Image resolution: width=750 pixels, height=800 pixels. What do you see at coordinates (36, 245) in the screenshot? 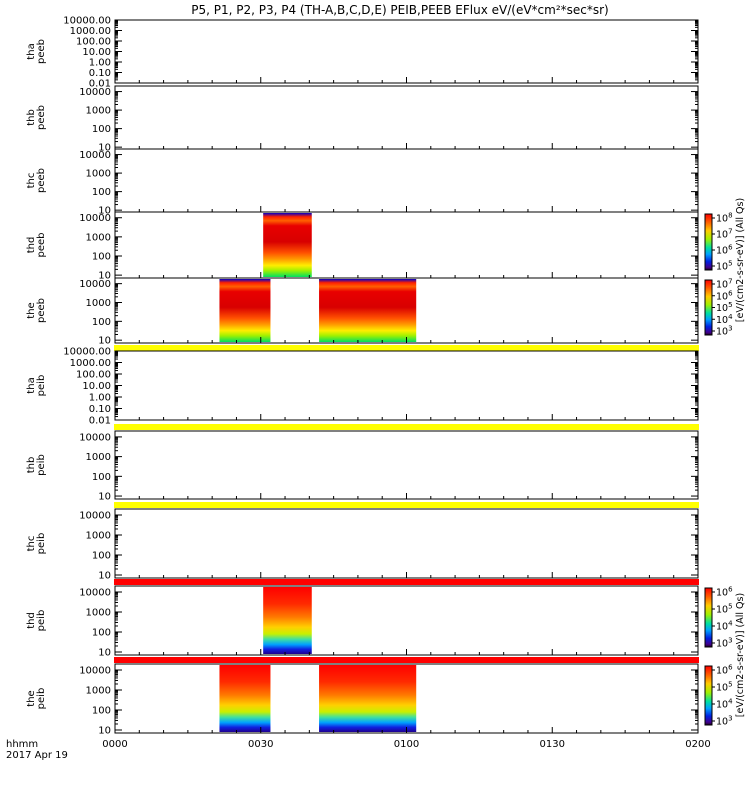
I see `y-axis-label: thdpeeb` at bounding box center [36, 245].